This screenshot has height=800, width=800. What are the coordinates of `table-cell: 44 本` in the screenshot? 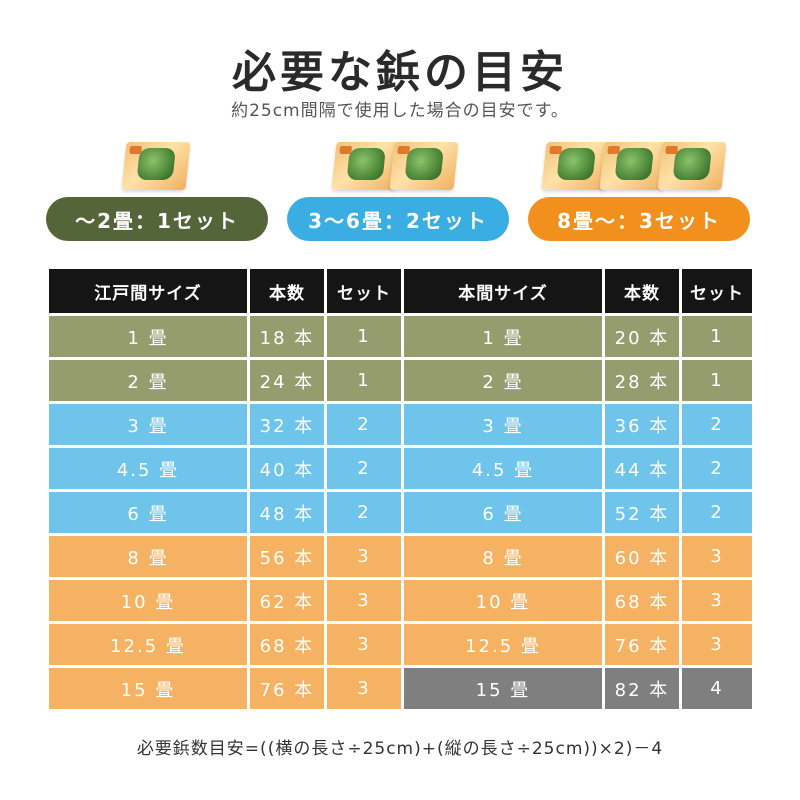 It's located at (642, 468).